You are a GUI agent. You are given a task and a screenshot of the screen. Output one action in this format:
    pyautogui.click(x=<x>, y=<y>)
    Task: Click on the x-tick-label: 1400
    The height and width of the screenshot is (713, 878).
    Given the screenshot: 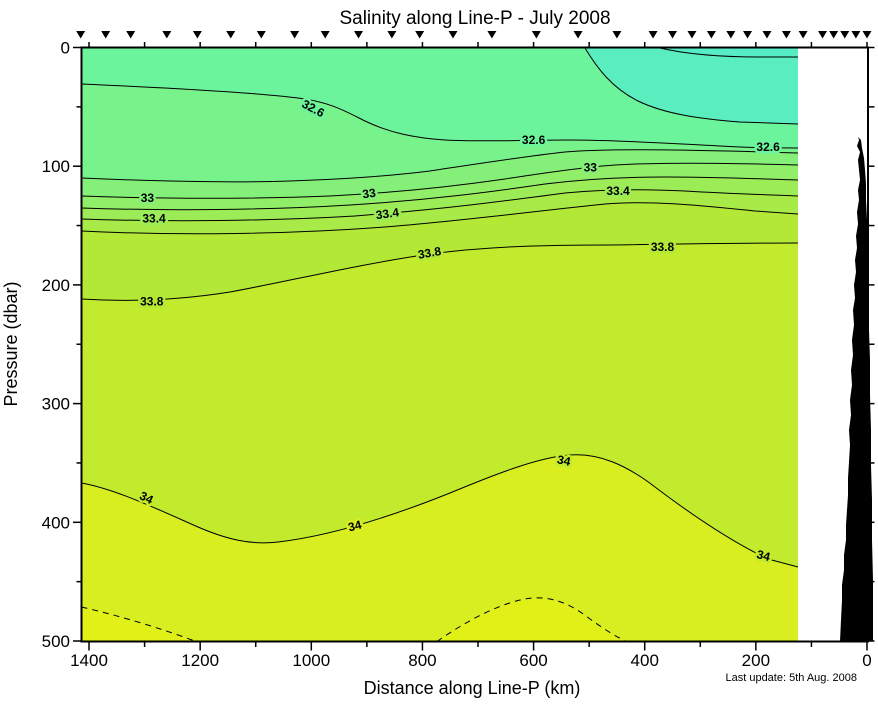 What is the action you would take?
    pyautogui.click(x=89, y=660)
    